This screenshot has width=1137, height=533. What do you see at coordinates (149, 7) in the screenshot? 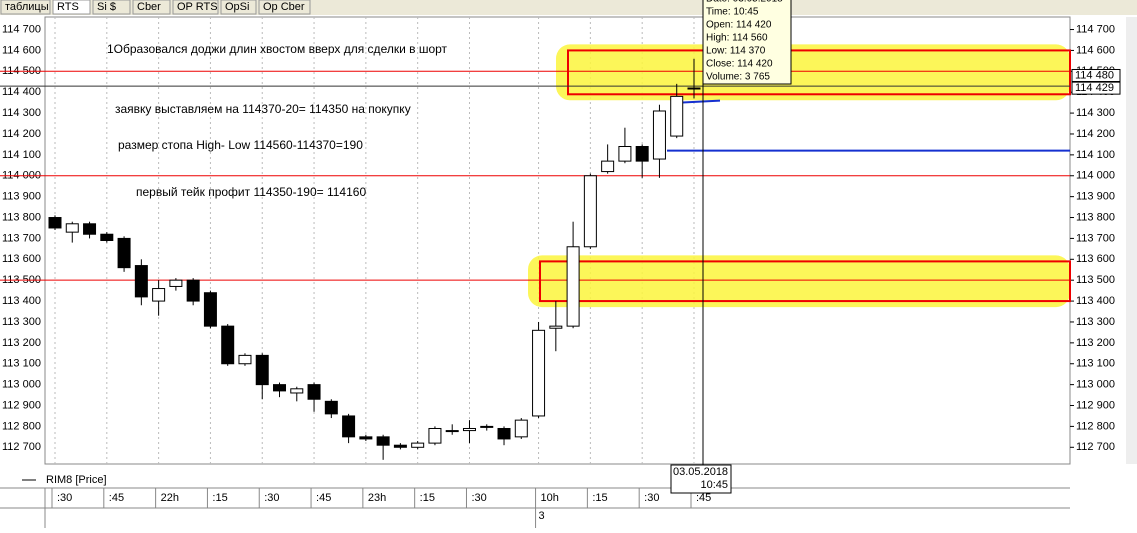
I see `tab-label: Cber` at bounding box center [149, 7].